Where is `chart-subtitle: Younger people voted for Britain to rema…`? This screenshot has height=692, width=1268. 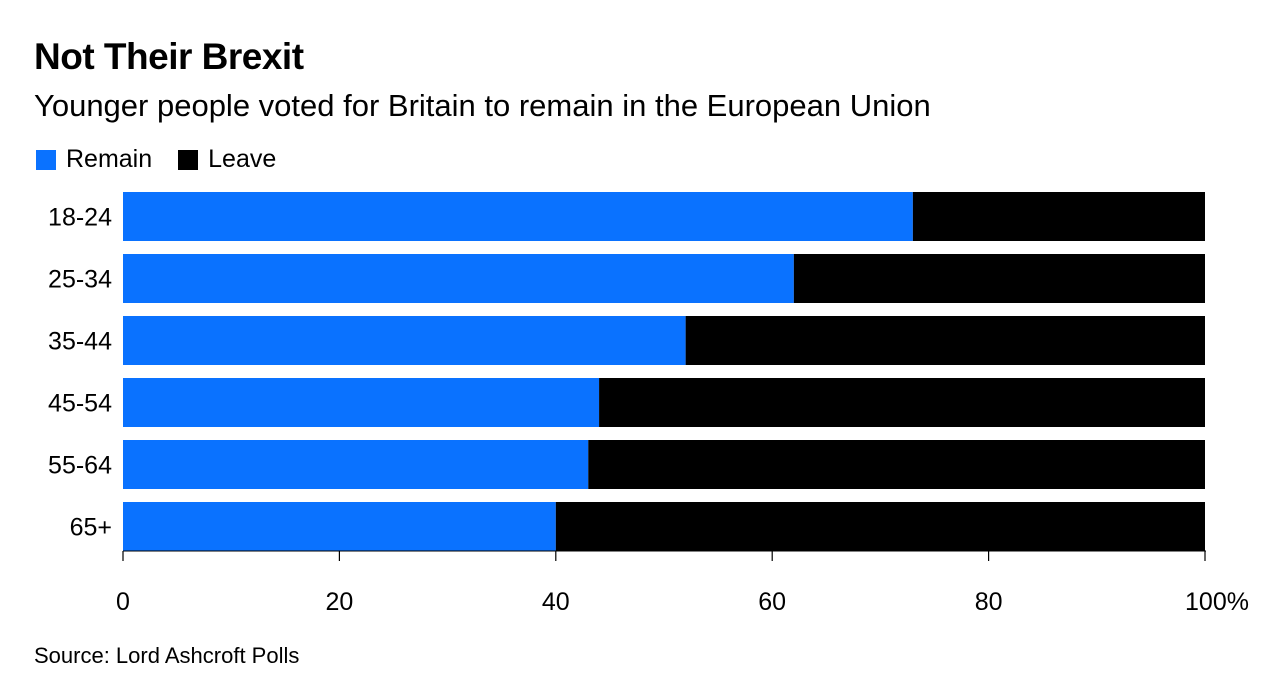
chart-subtitle: Younger people voted for Britain to rema… is located at coordinates (482, 105).